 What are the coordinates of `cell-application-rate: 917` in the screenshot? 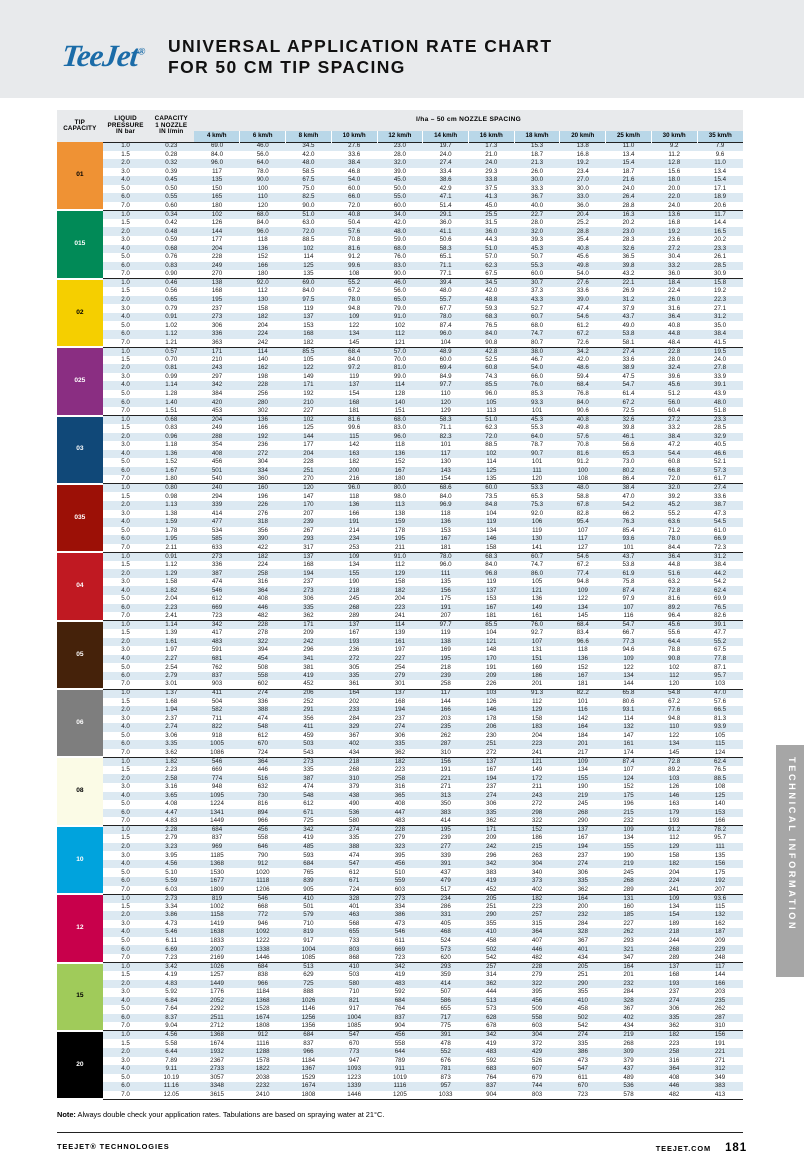 It's located at (308, 941).